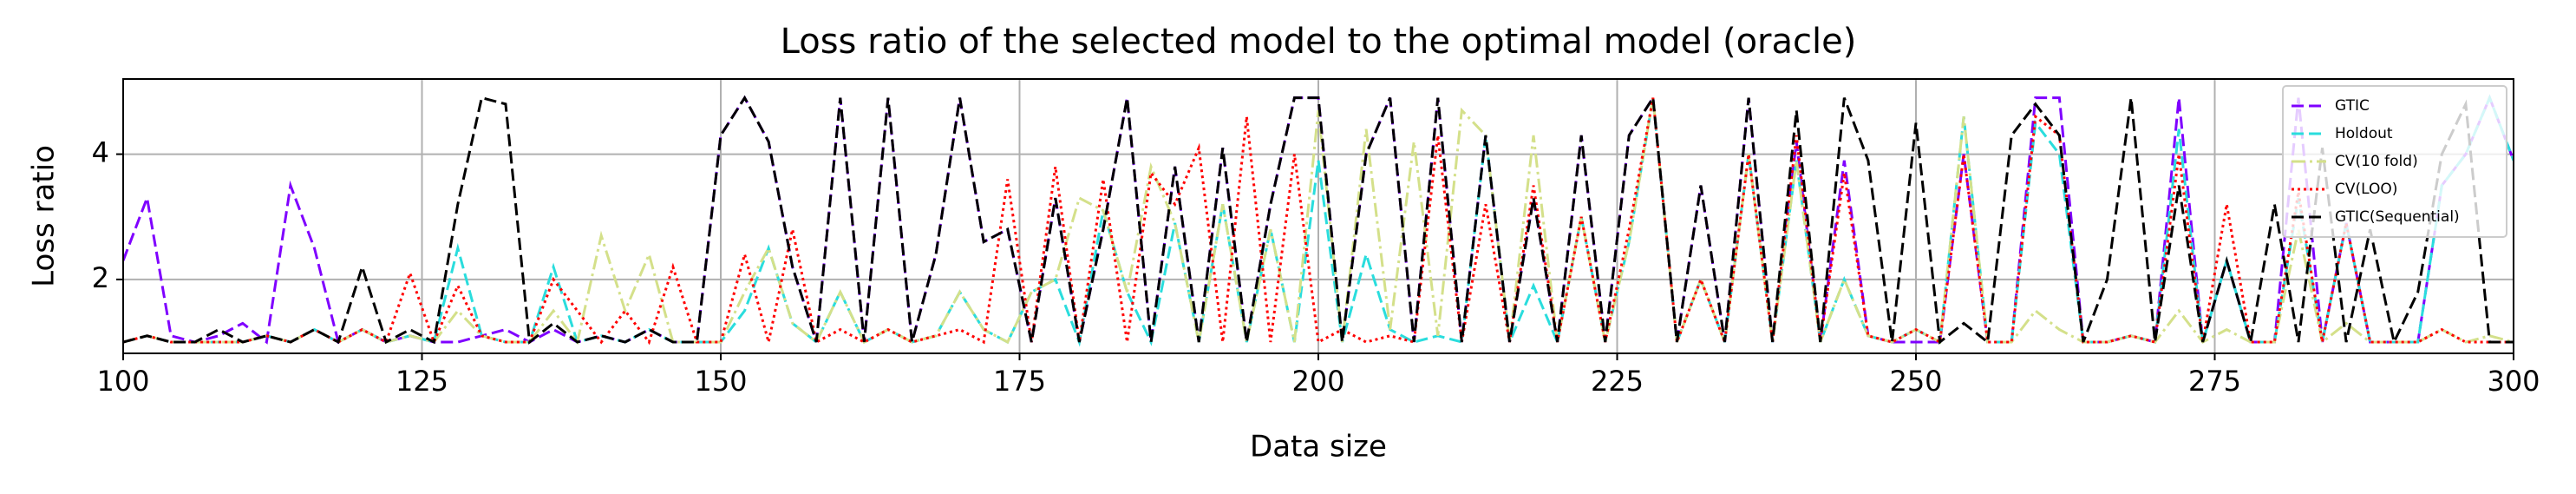 The image size is (2576, 494). Describe the element at coordinates (2397, 217) in the screenshot. I see `legend-label: GTIC(Sequential)` at that location.